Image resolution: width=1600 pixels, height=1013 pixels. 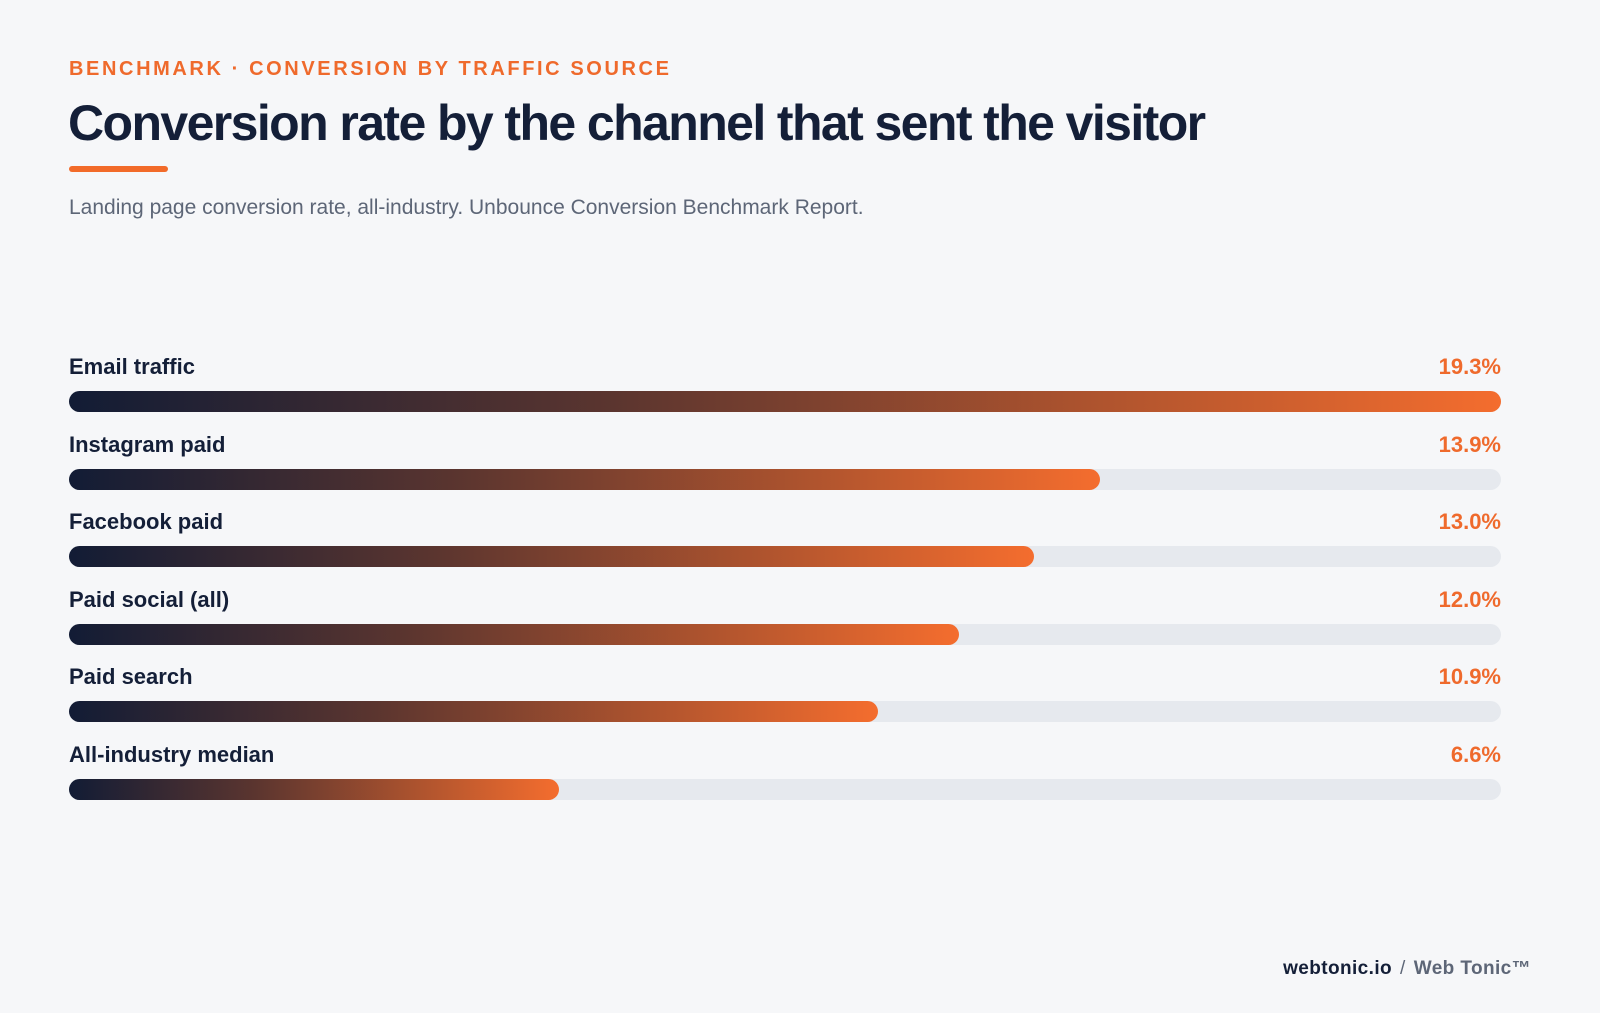 I want to click on bar-row: Paid search 10.9%, so click(x=800, y=701).